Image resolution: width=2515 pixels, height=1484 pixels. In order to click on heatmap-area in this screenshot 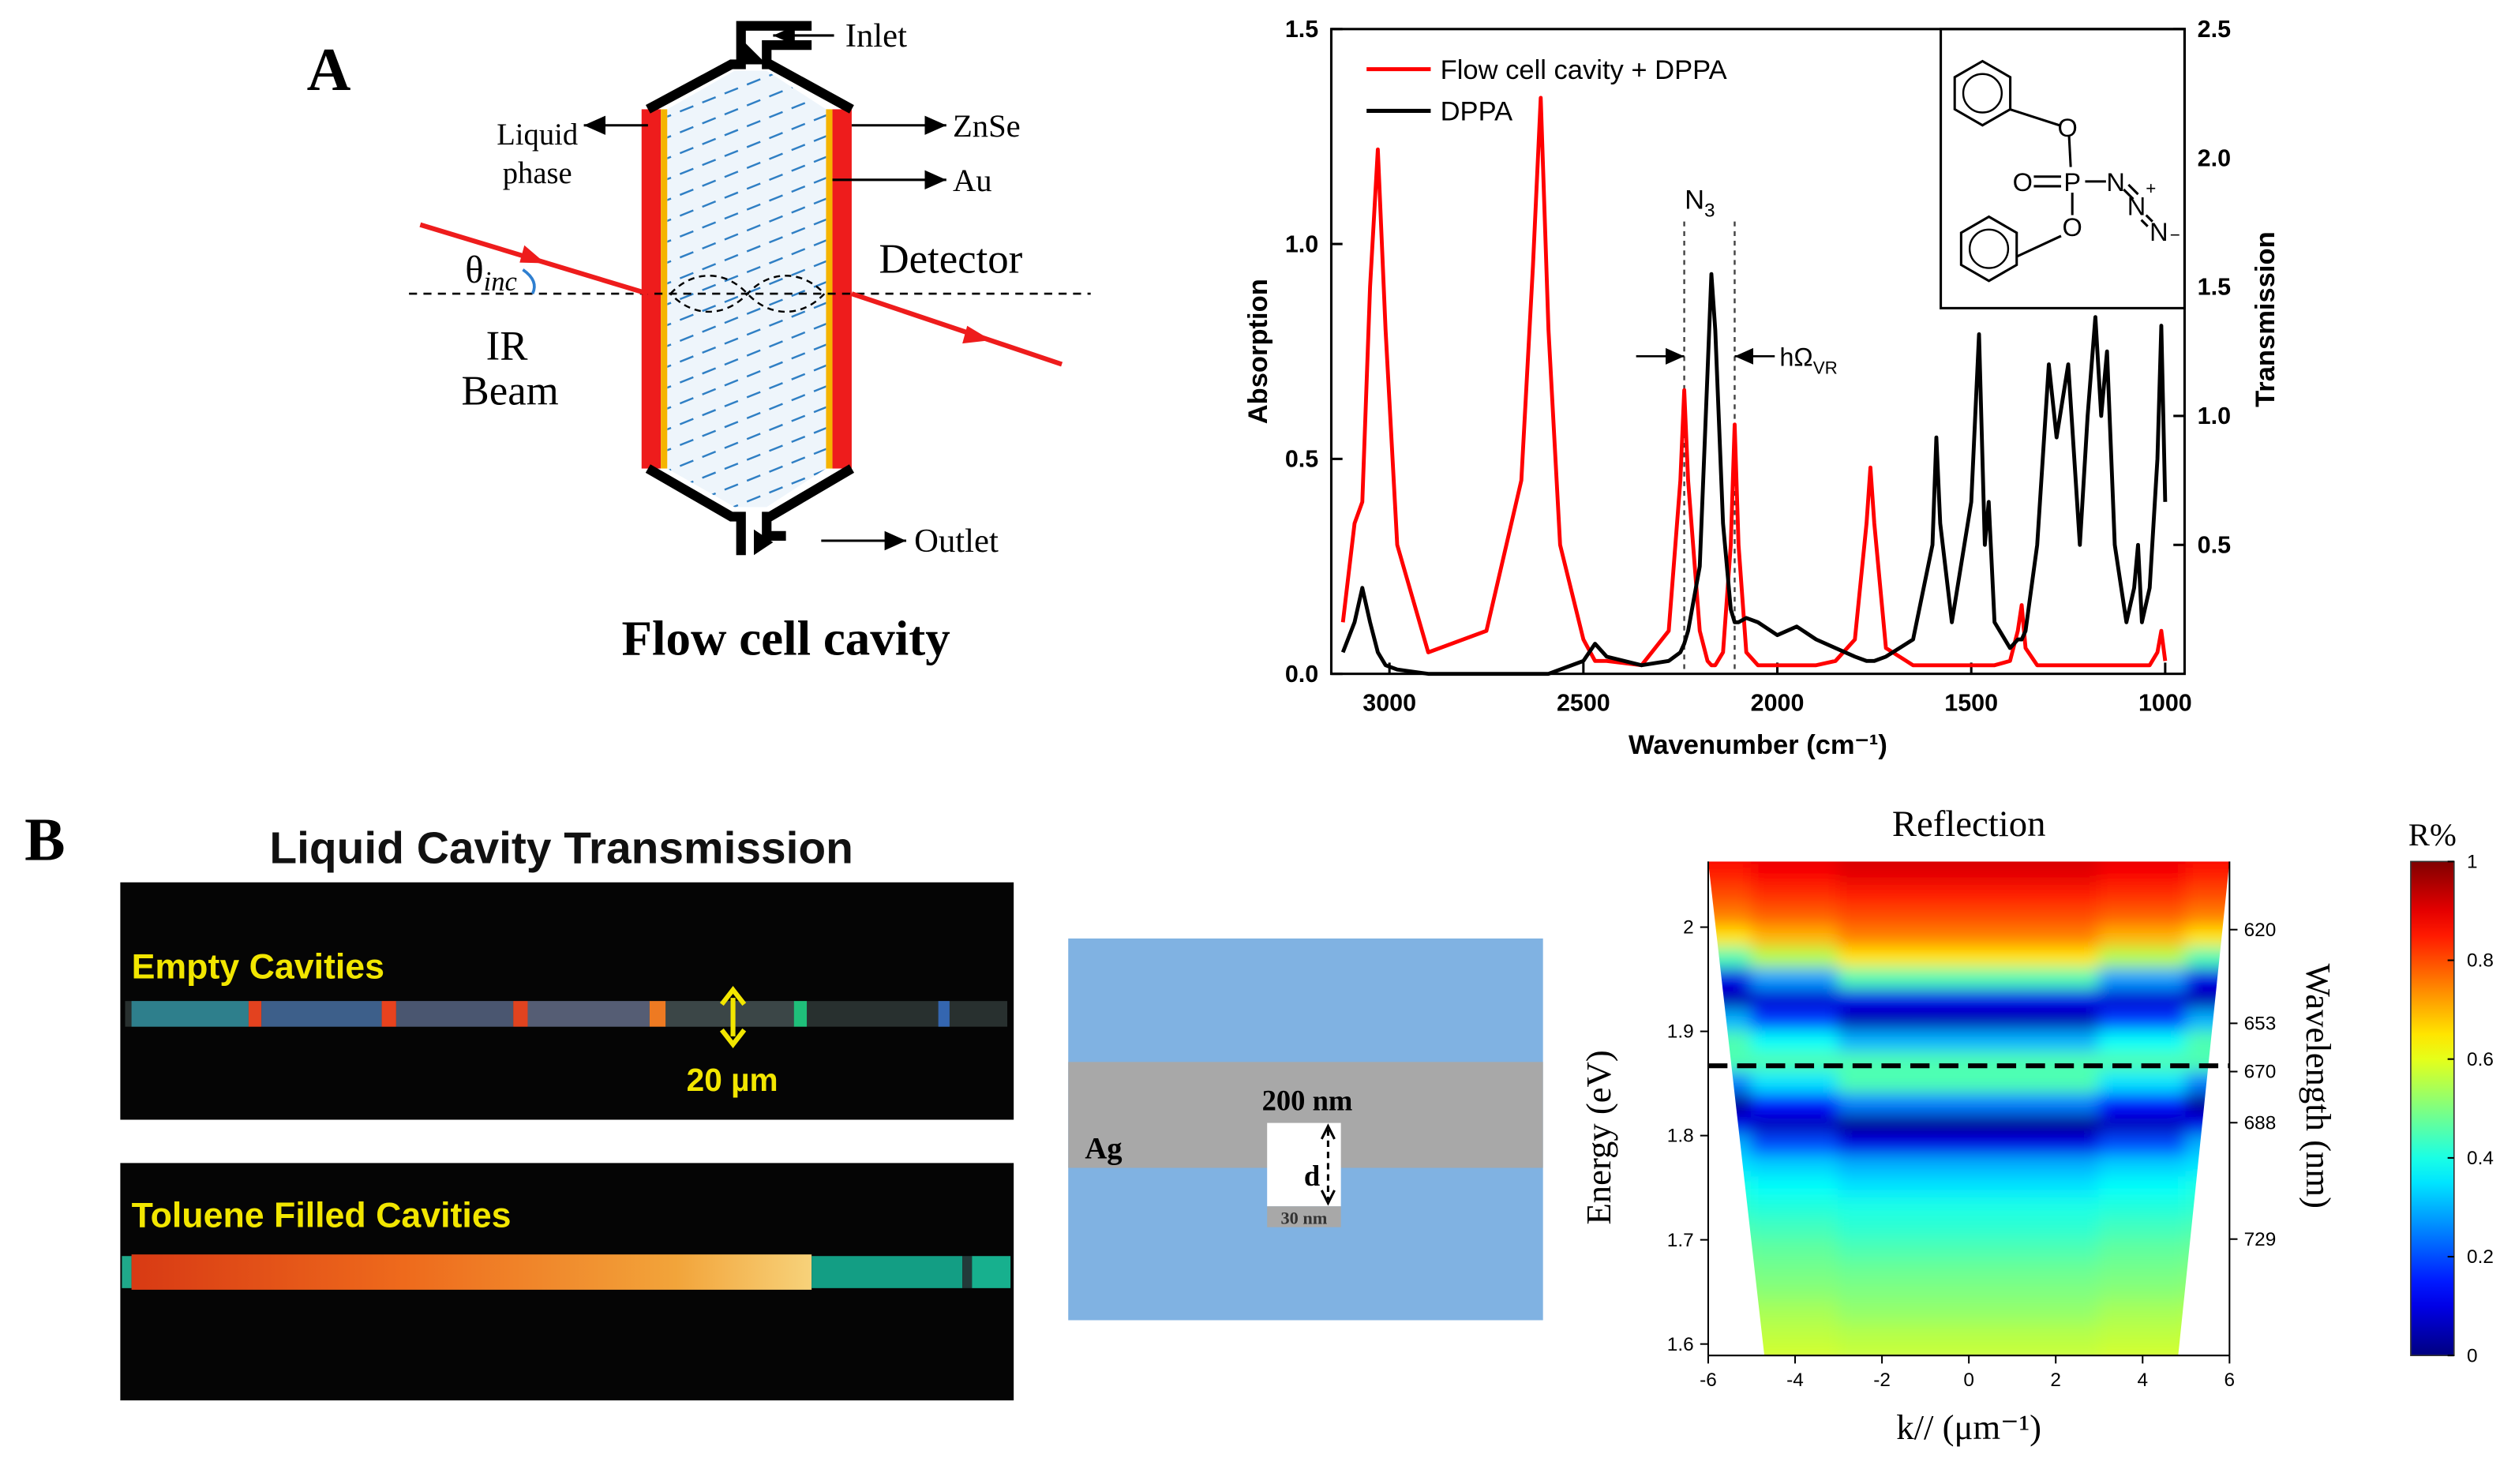, I will do `click(1968, 1108)`.